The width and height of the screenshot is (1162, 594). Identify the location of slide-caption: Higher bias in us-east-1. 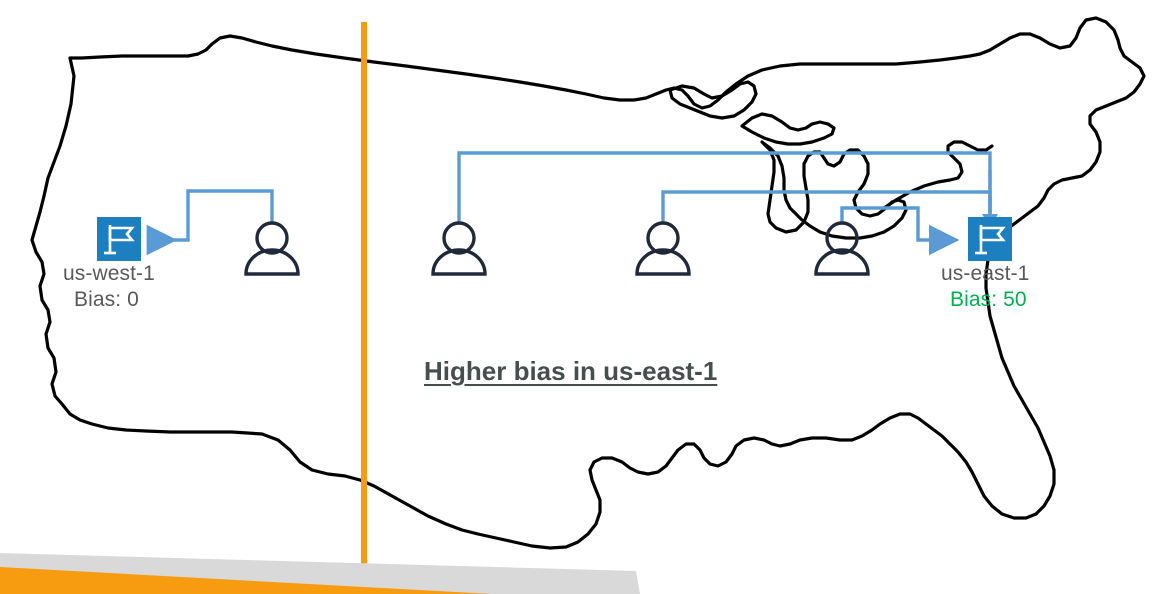
(571, 371).